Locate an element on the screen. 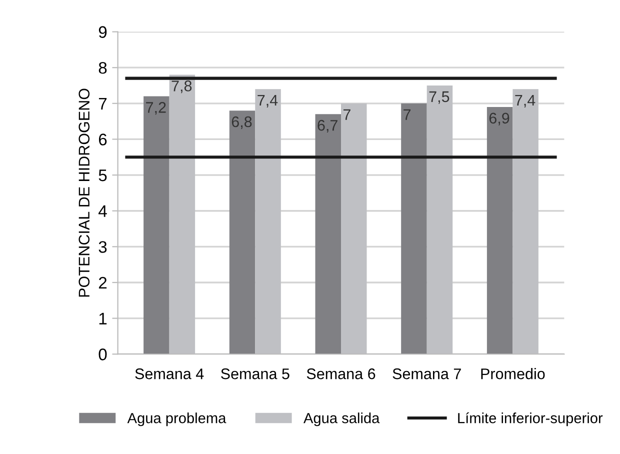  y-axis-title: POTENCIAL DE HIDROGENO is located at coordinates (84, 192).